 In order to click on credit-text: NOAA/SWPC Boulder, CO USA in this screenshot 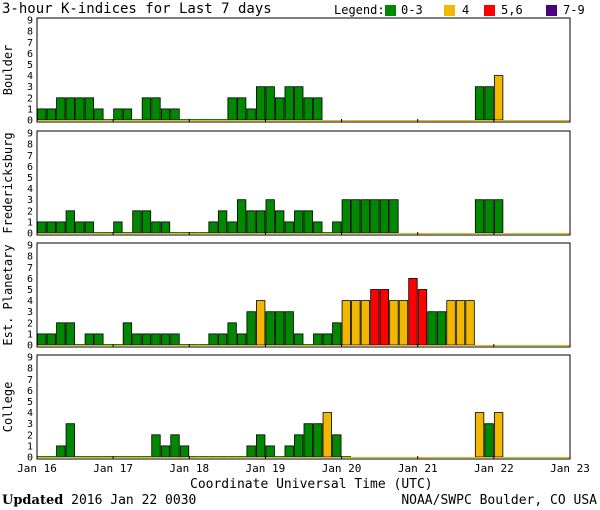, I will do `click(499, 500)`.